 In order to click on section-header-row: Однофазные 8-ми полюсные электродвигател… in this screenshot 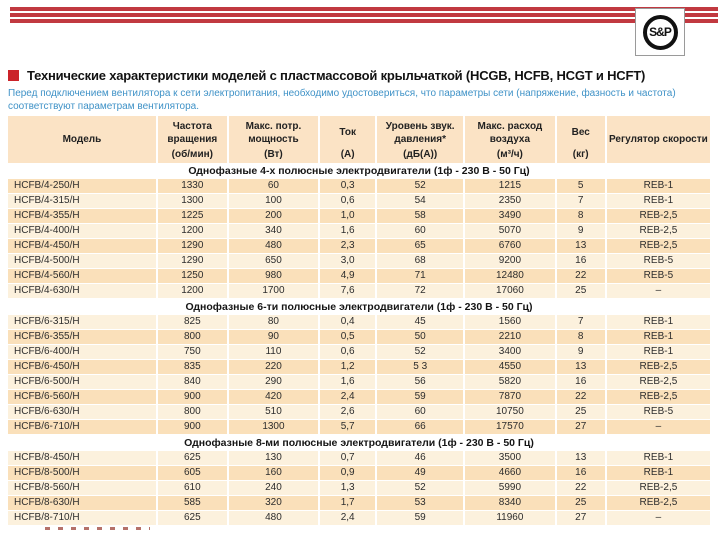, I will do `click(359, 443)`.